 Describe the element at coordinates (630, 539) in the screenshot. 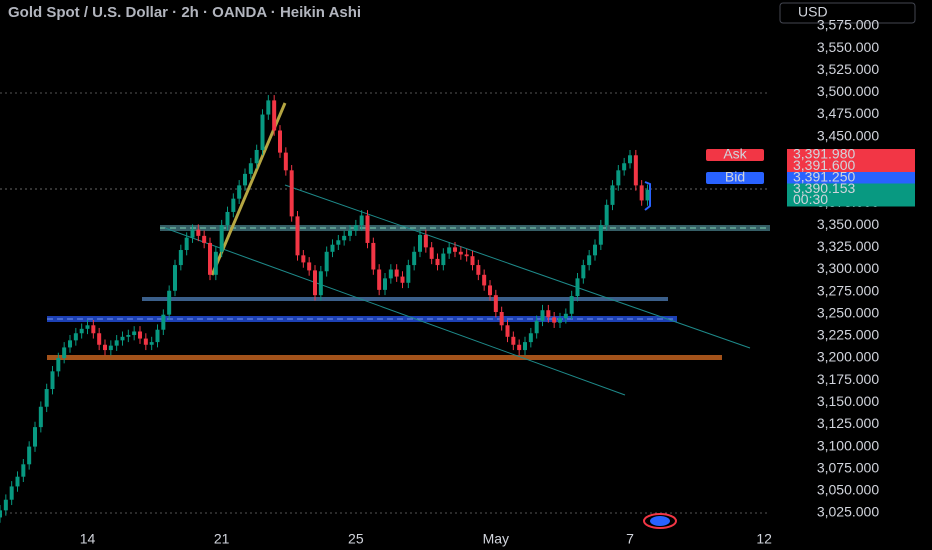

I see `x-tick-label: 7` at that location.